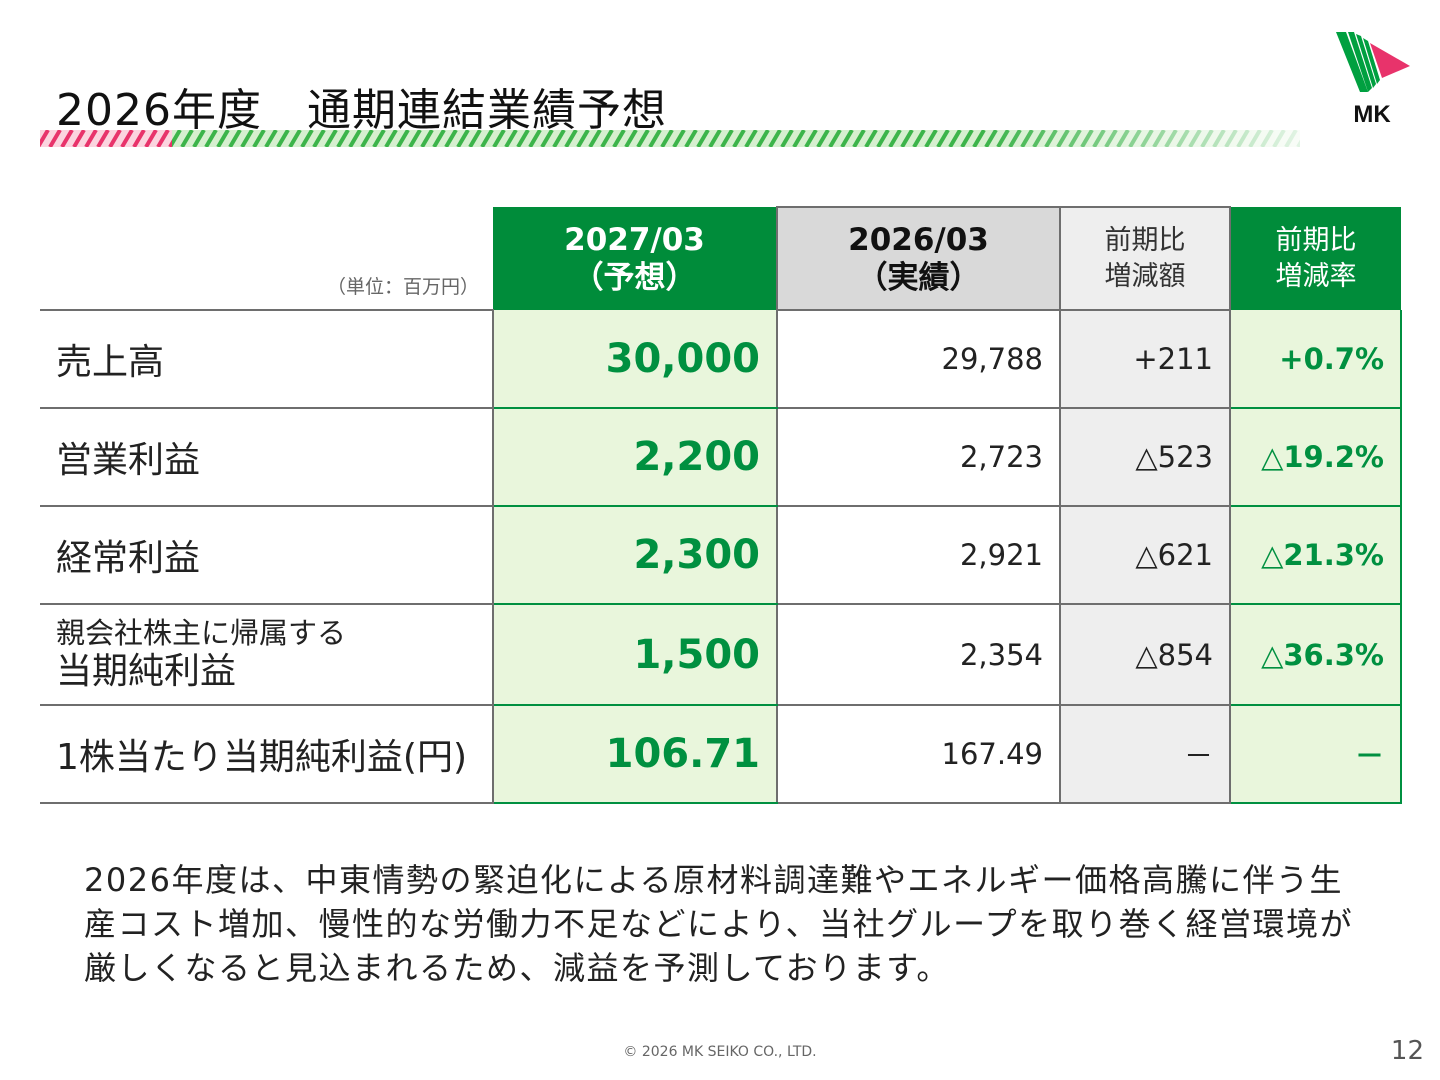  Describe the element at coordinates (1145, 754) in the screenshot. I see `diff-value: －` at that location.